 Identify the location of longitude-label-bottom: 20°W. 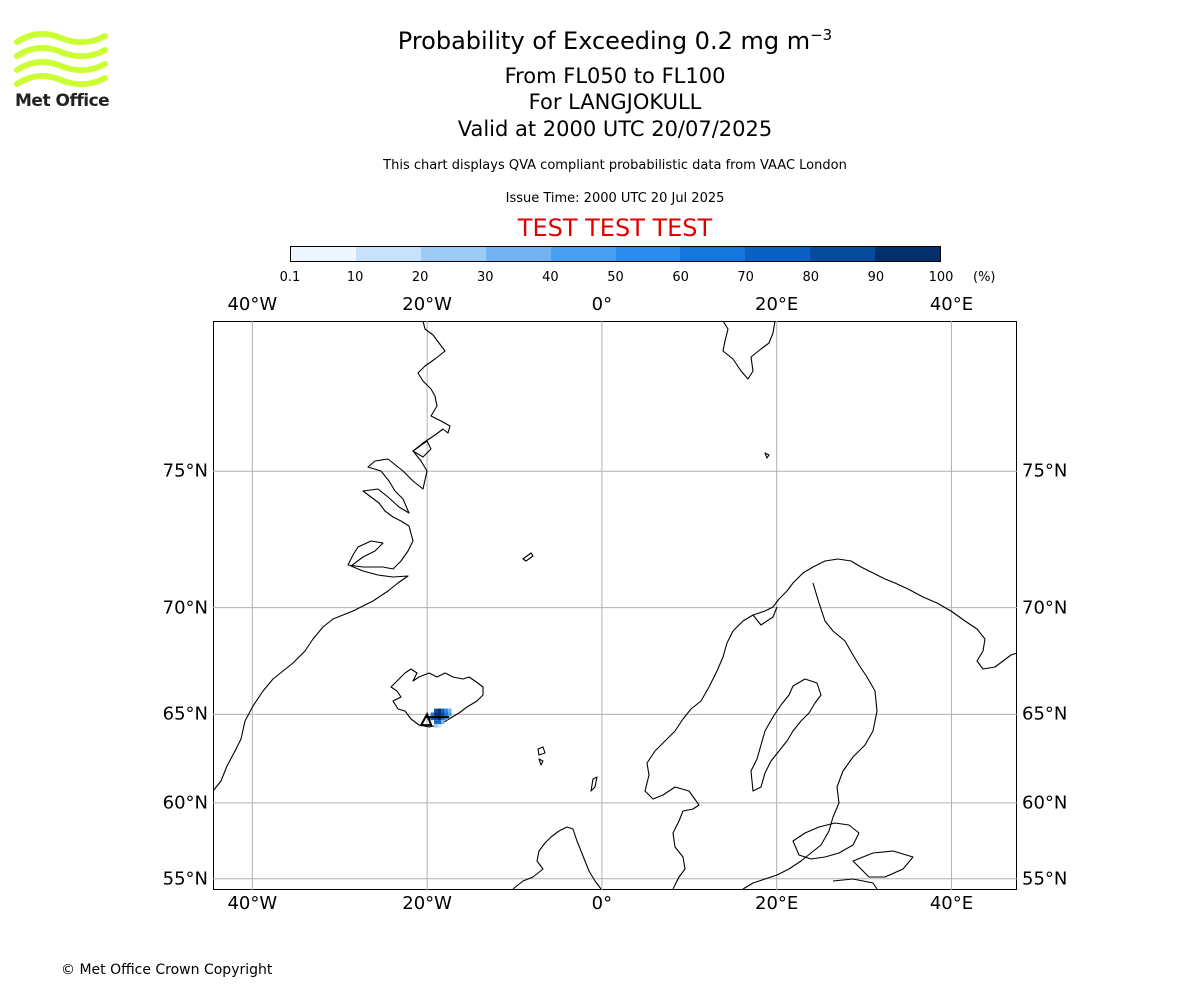
(427, 903).